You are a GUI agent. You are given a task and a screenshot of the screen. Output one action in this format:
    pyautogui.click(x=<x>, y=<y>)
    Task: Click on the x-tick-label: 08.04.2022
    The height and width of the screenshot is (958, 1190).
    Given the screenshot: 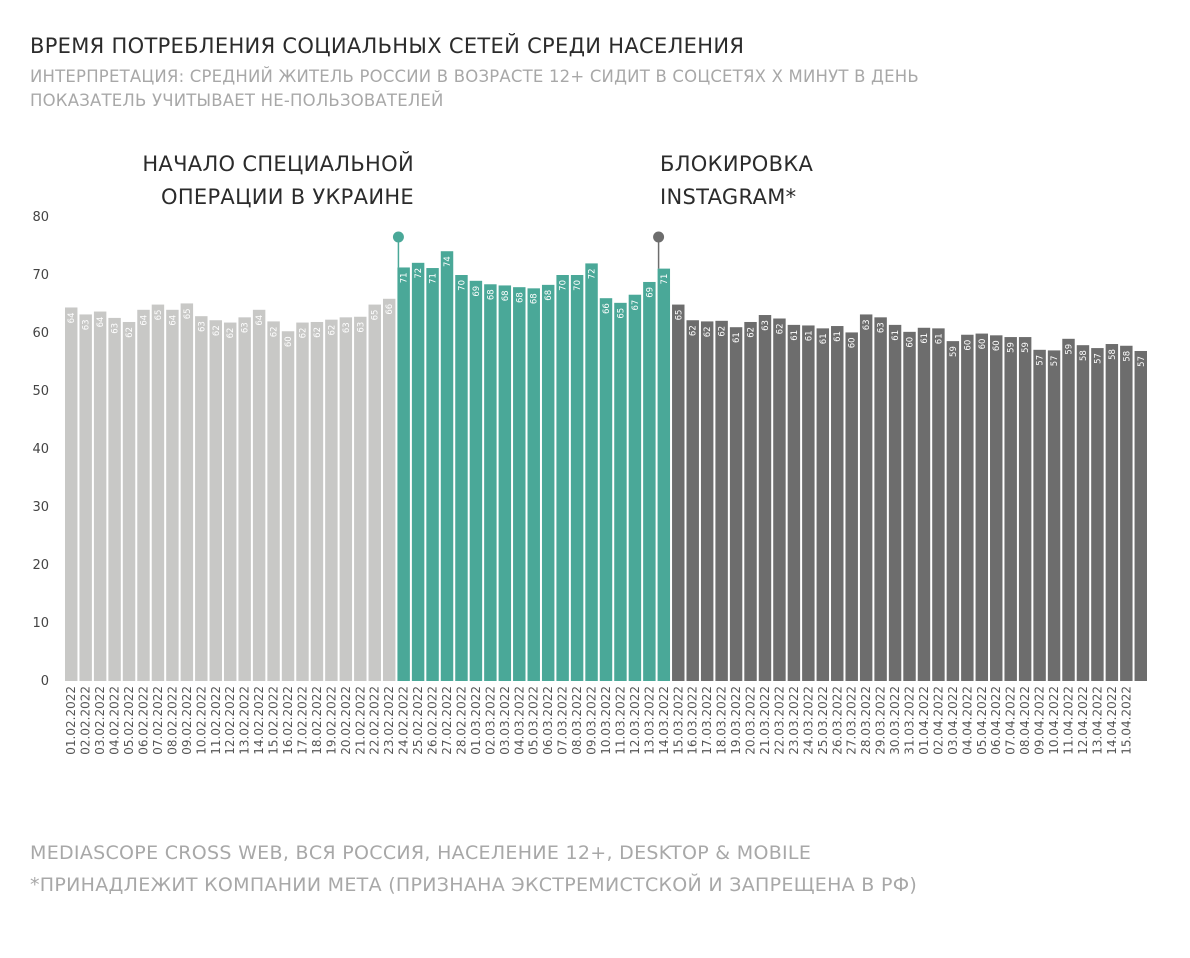 What is the action you would take?
    pyautogui.click(x=1025, y=720)
    